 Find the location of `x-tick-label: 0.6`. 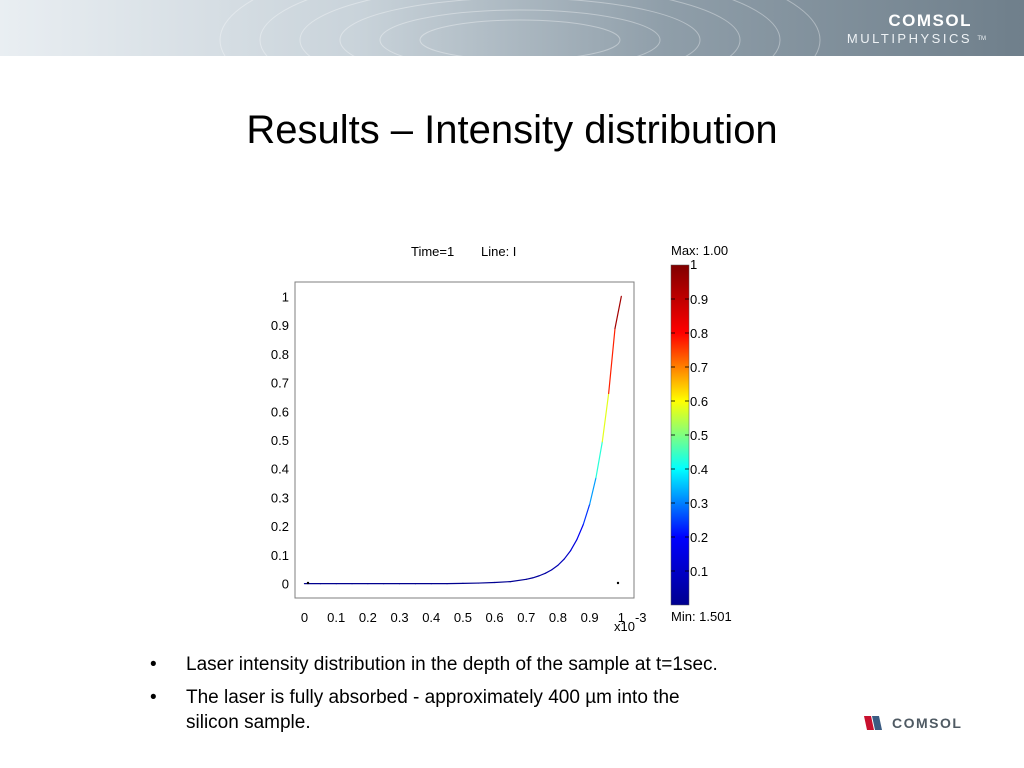

x-tick-label: 0.6 is located at coordinates (495, 617).